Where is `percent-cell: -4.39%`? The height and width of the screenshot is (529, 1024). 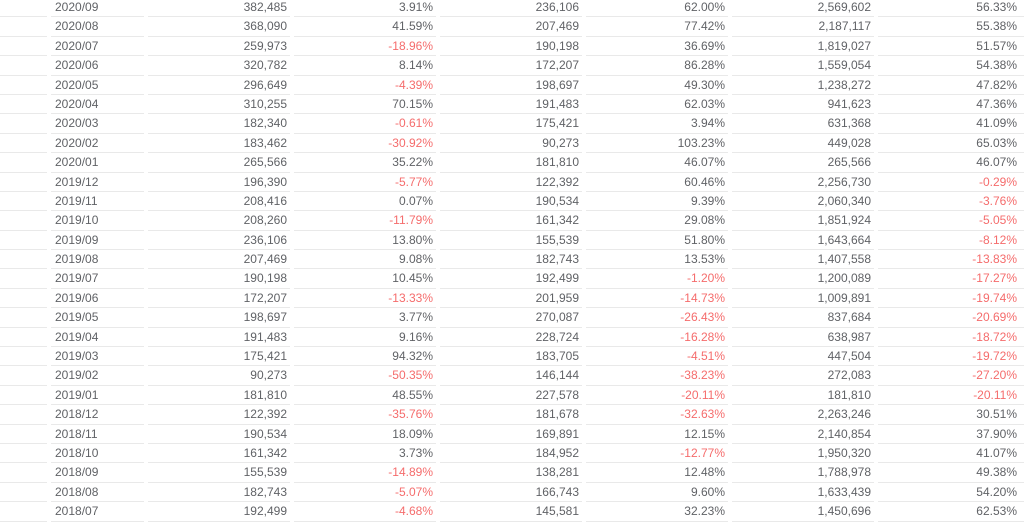 percent-cell: -4.39% is located at coordinates (365, 85).